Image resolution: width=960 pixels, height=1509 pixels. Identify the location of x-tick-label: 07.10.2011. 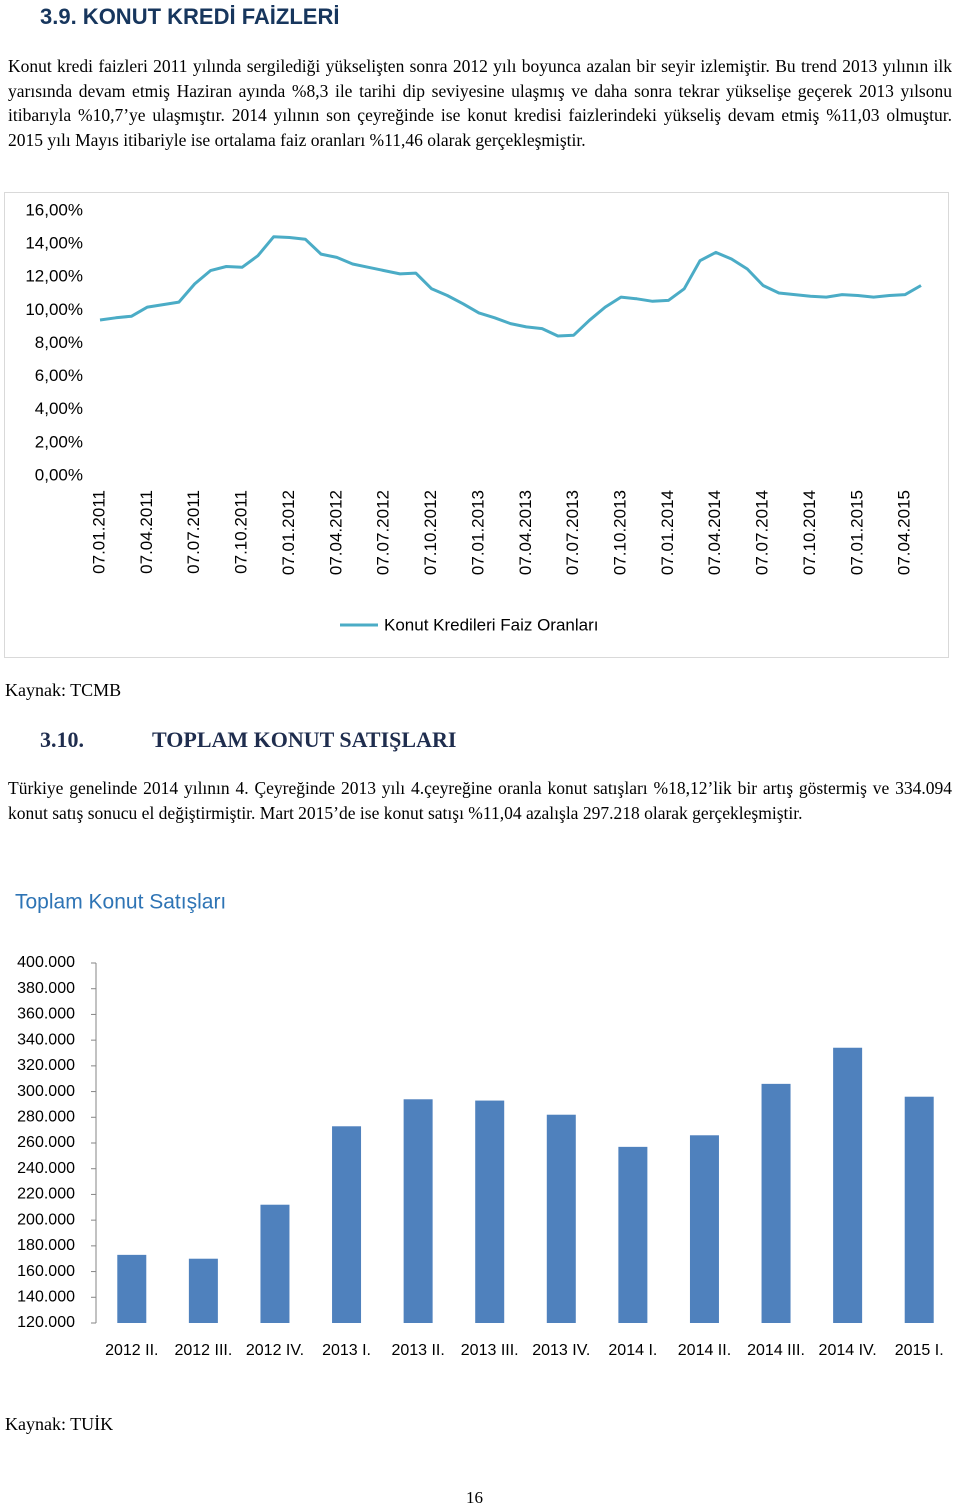
(241, 532).